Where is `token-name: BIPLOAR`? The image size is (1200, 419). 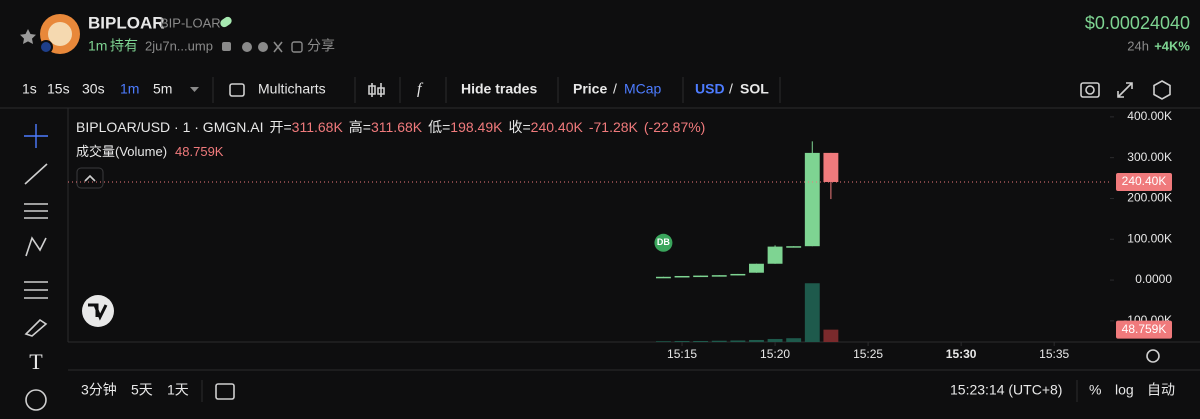 token-name: BIPLOAR is located at coordinates (126, 22).